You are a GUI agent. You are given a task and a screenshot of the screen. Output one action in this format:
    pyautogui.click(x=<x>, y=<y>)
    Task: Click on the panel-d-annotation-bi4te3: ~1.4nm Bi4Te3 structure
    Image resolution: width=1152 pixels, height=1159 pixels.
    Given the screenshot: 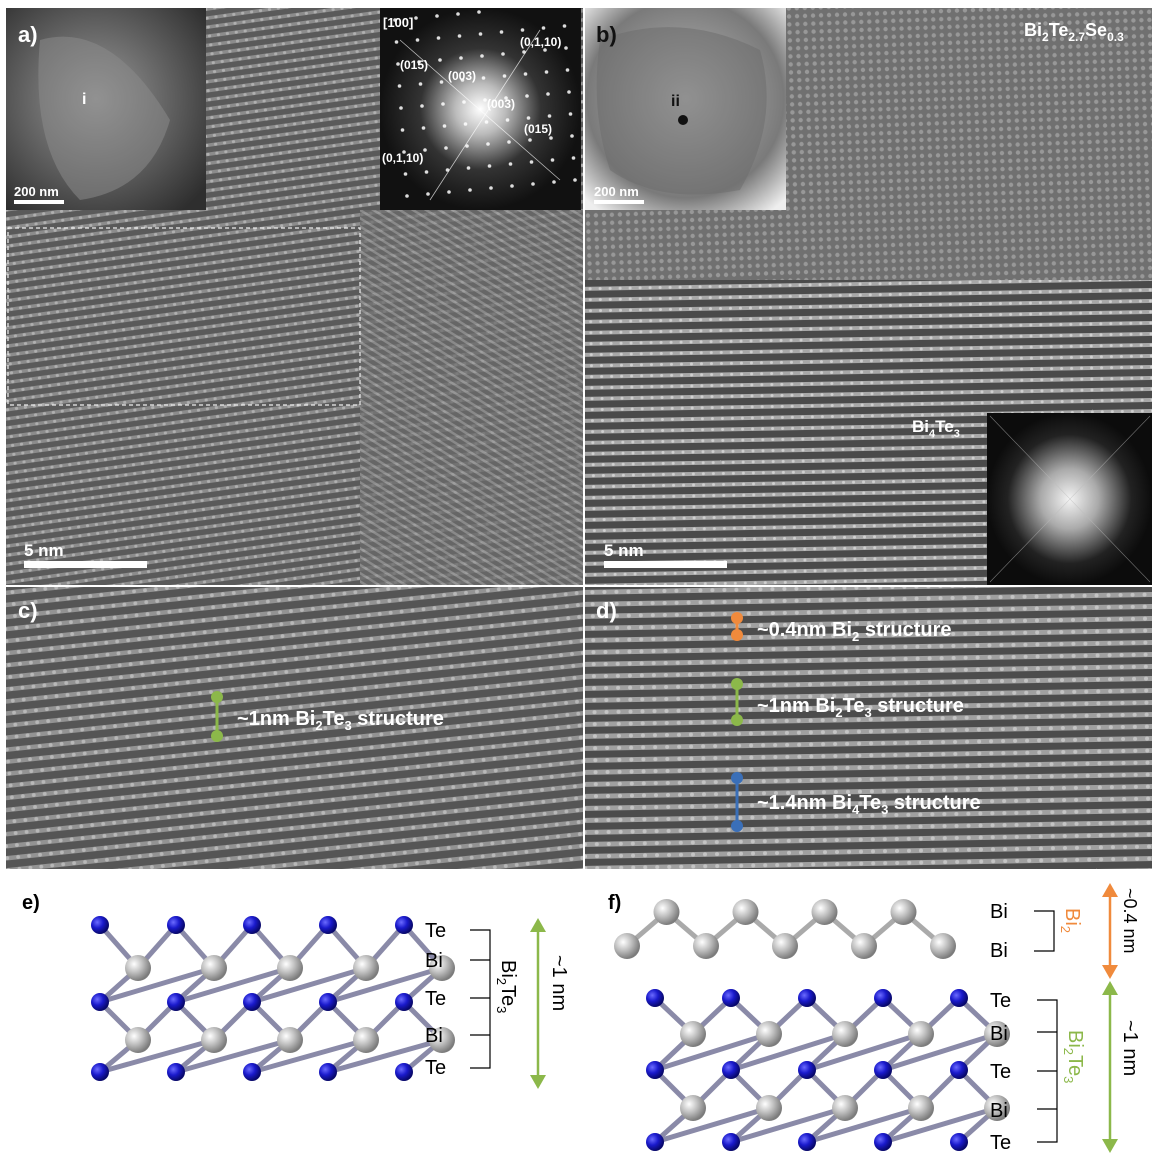 What is the action you would take?
    pyautogui.click(x=869, y=804)
    